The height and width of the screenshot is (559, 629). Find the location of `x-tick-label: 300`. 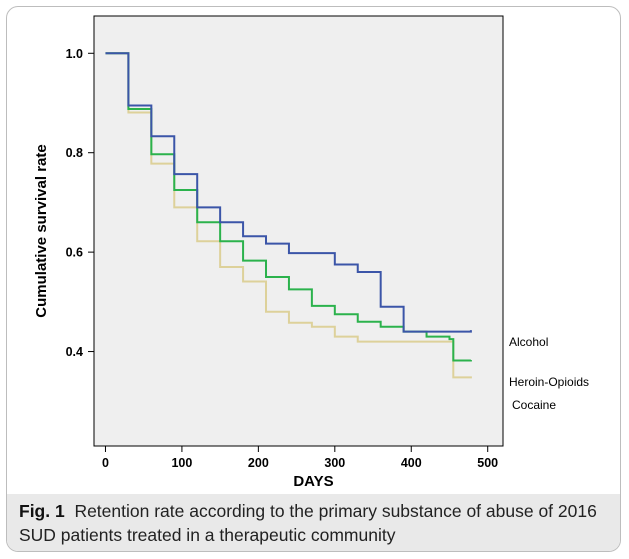

x-tick-label: 300 is located at coordinates (334, 463).